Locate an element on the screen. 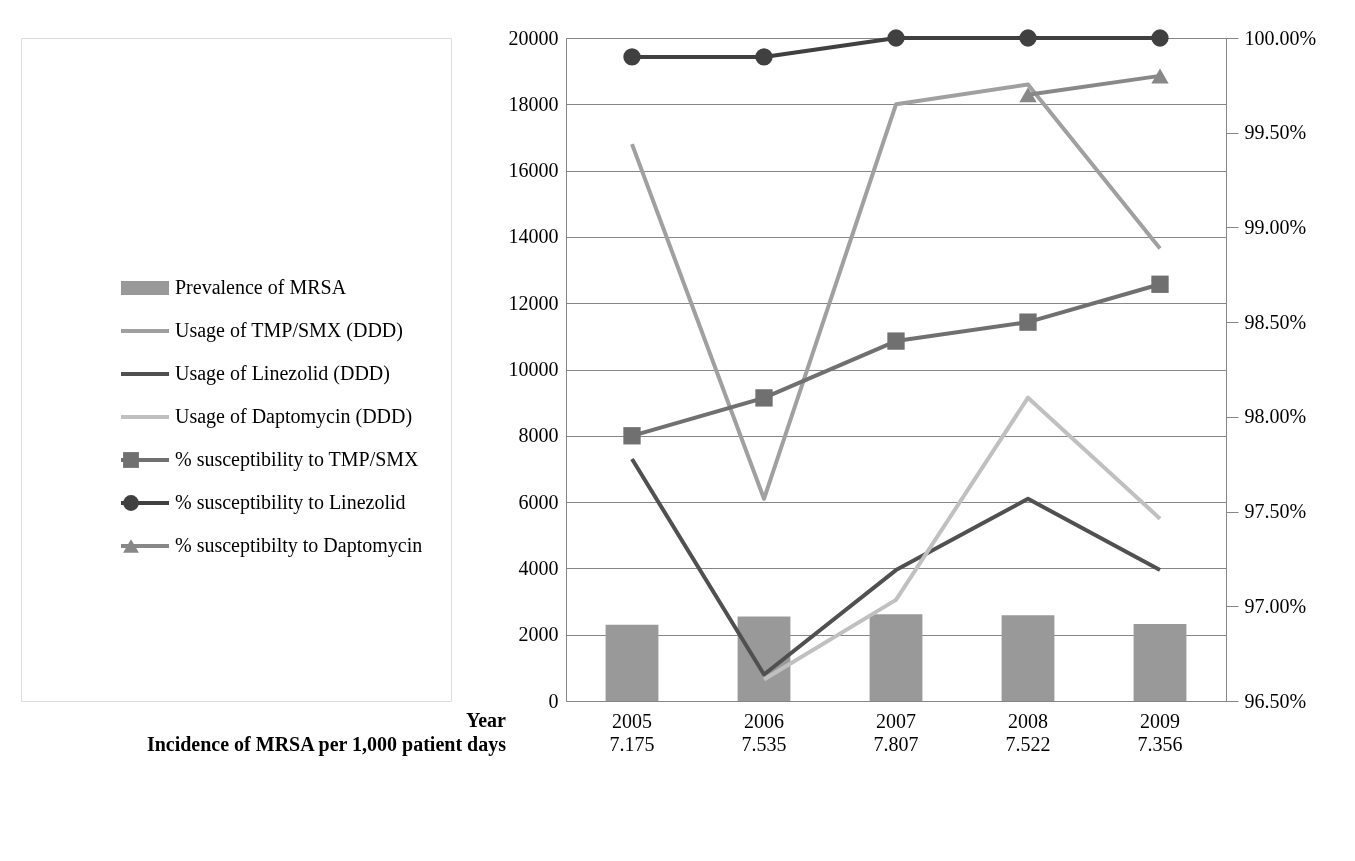 The height and width of the screenshot is (861, 1355). x-tick-label: 2009 is located at coordinates (1160, 720).